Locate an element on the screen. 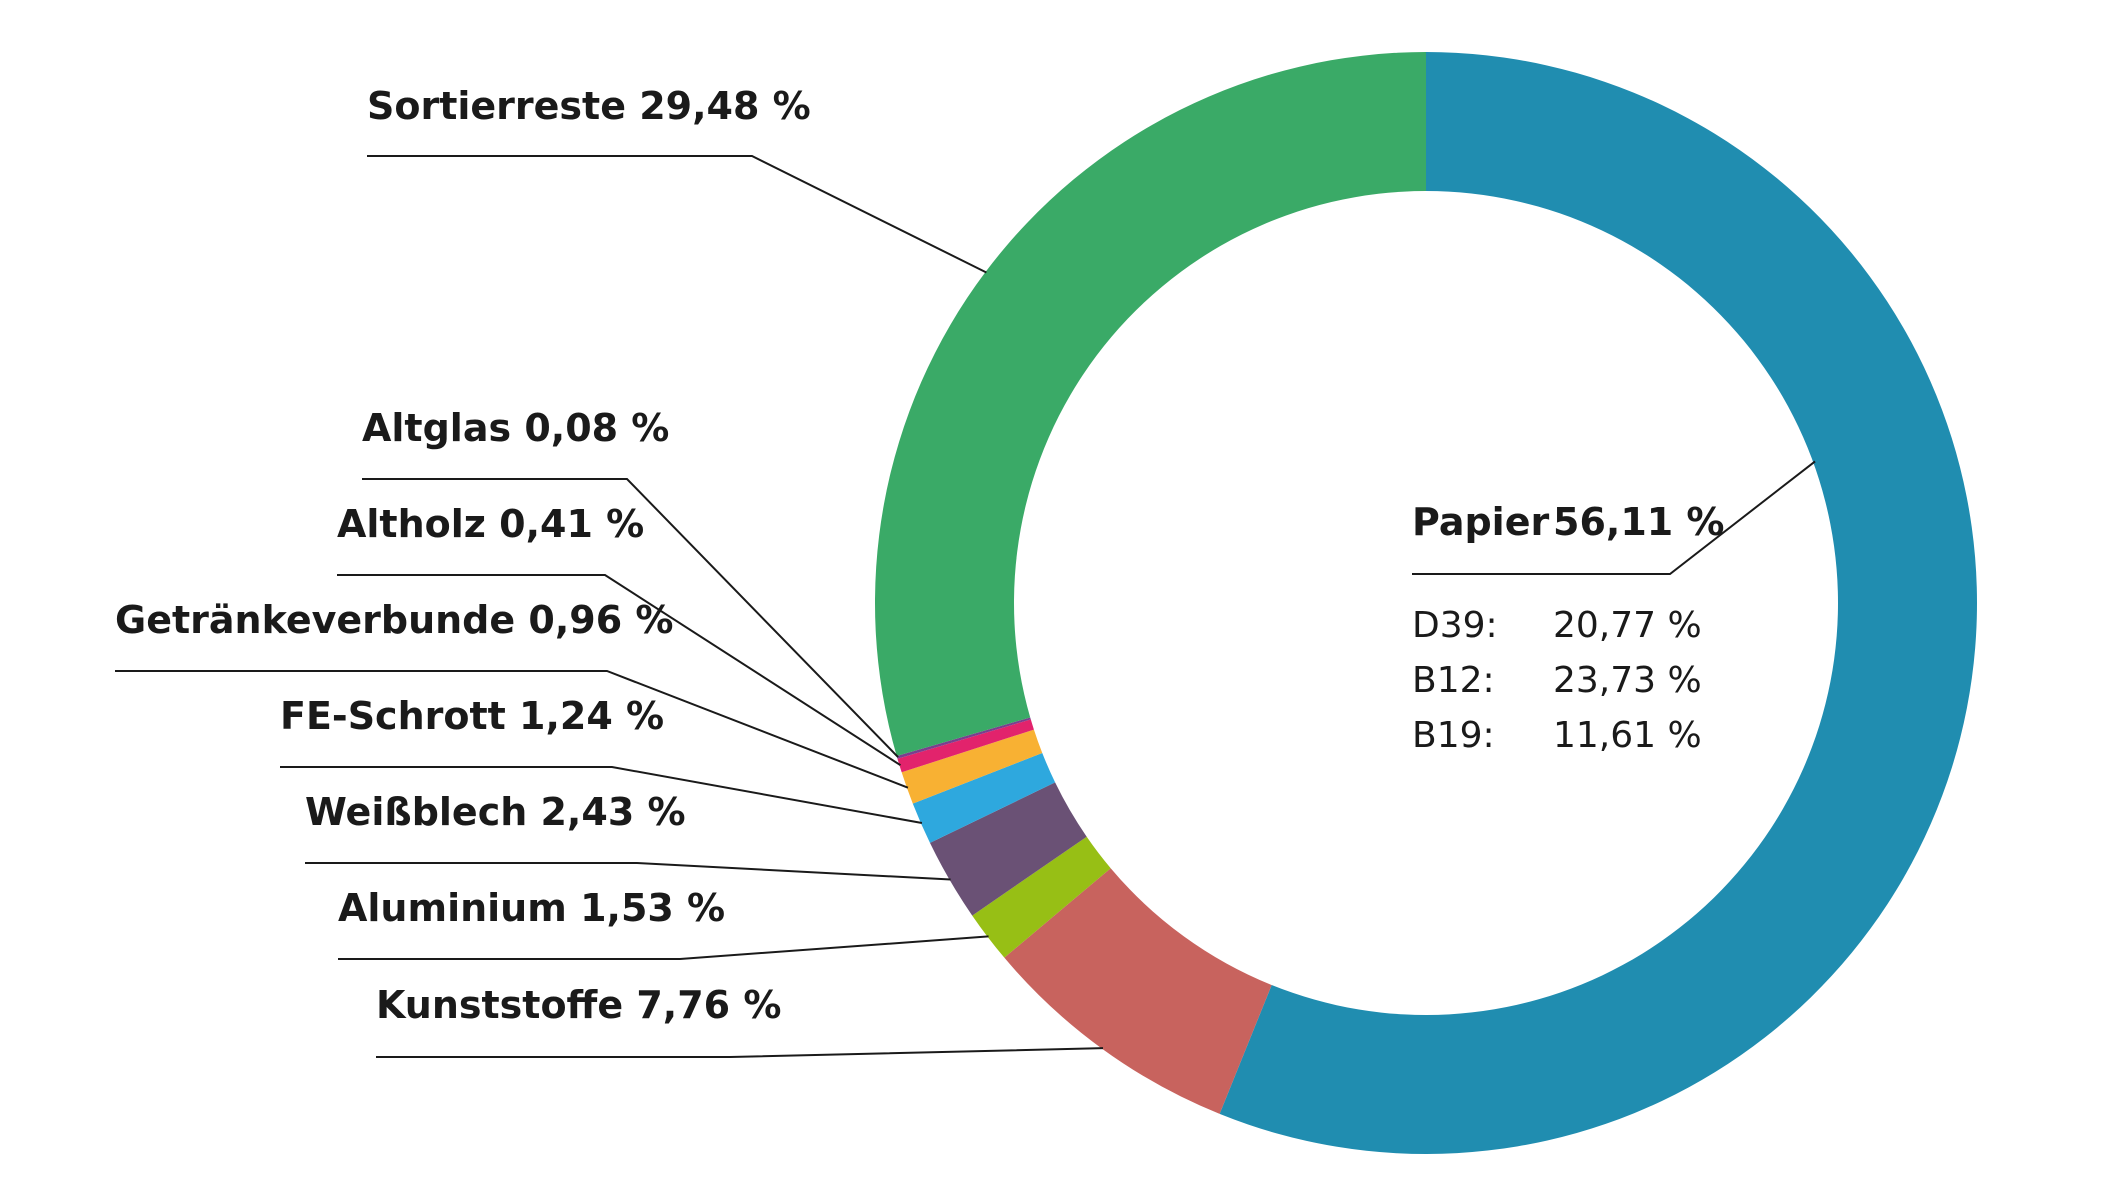  slice-weissblech is located at coordinates (1008, 849).